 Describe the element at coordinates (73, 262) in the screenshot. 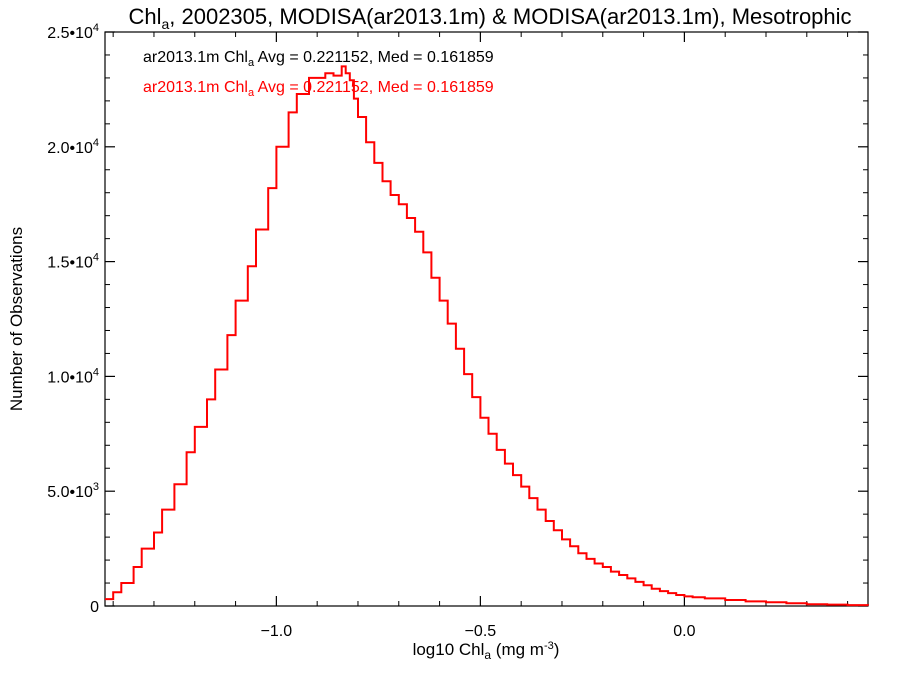

I see `y-tick-label: 1.5•104` at that location.